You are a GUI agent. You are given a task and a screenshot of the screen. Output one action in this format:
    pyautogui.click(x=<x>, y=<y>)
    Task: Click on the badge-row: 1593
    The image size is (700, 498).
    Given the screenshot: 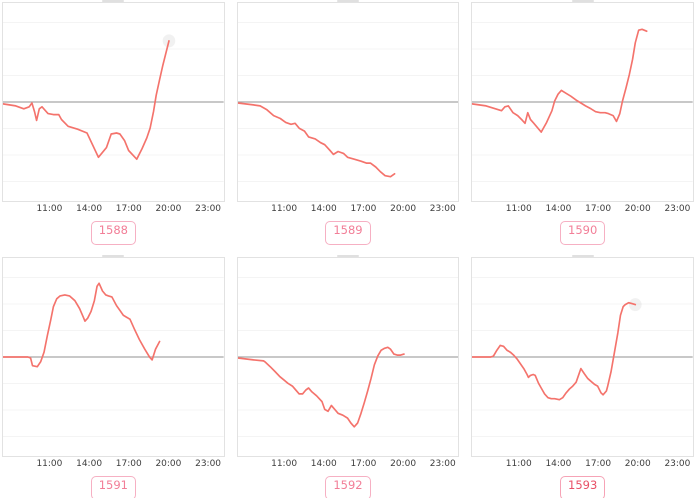 What is the action you would take?
    pyautogui.click(x=582, y=487)
    